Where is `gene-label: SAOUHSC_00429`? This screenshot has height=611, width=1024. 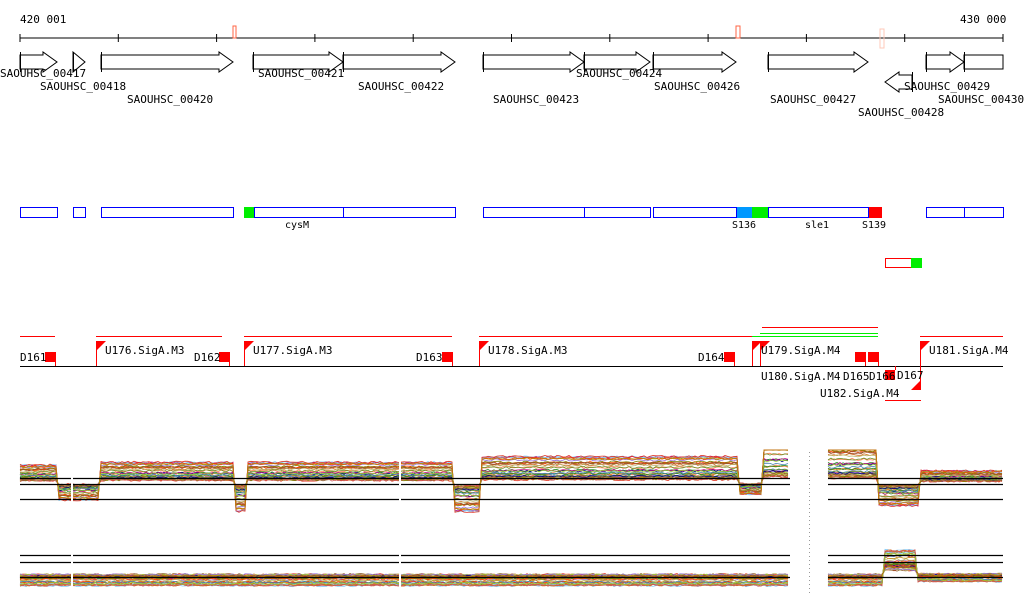
gene-label: SAOUHSC_00429 is located at coordinates (947, 86).